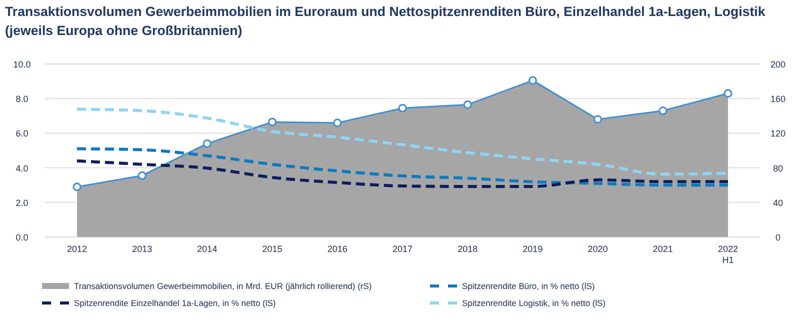 The width and height of the screenshot is (800, 335). Describe the element at coordinates (22, 133) in the screenshot. I see `y-tick-label: 6.0` at that location.